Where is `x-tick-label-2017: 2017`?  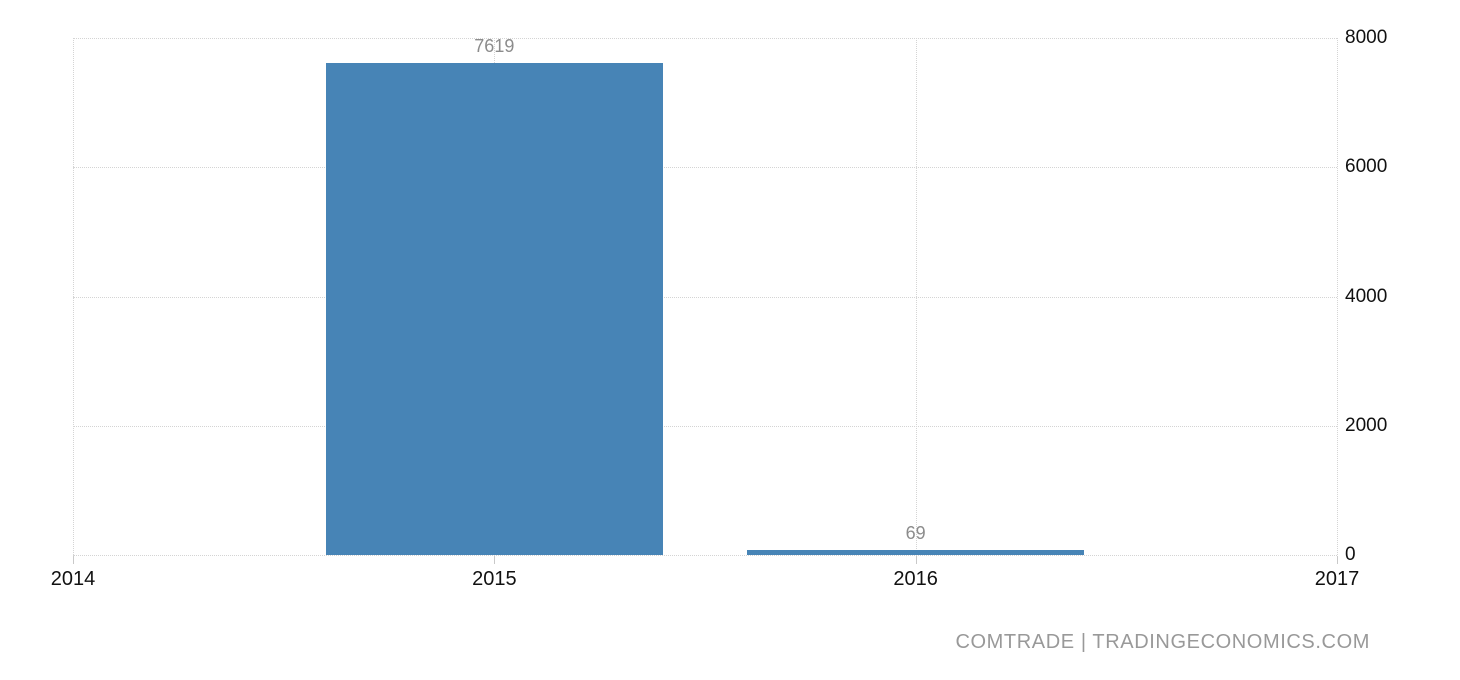
x-tick-label-2017: 2017 is located at coordinates (1337, 579).